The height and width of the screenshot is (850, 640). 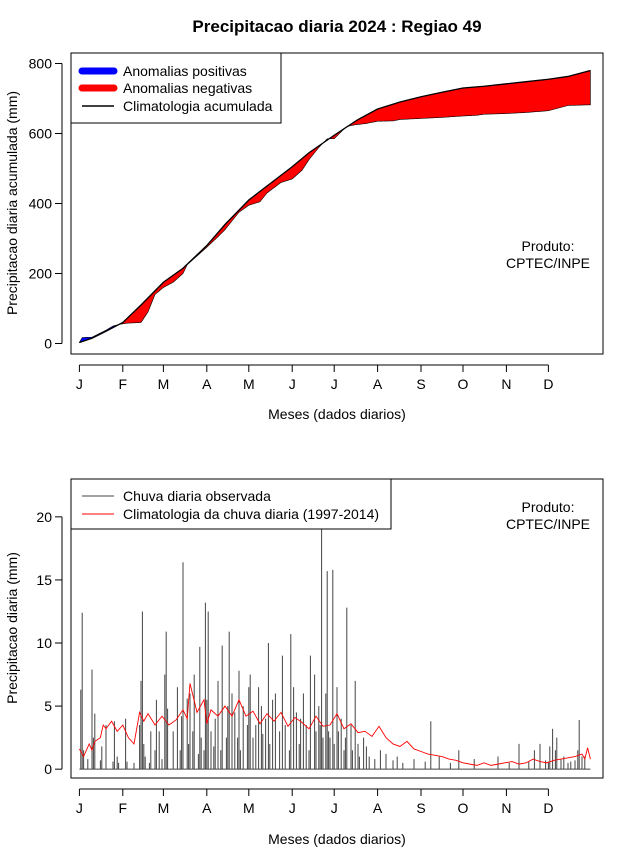 What do you see at coordinates (337, 839) in the screenshot?
I see `chart-daily-x-axis-label: Meses (dados diarios)` at bounding box center [337, 839].